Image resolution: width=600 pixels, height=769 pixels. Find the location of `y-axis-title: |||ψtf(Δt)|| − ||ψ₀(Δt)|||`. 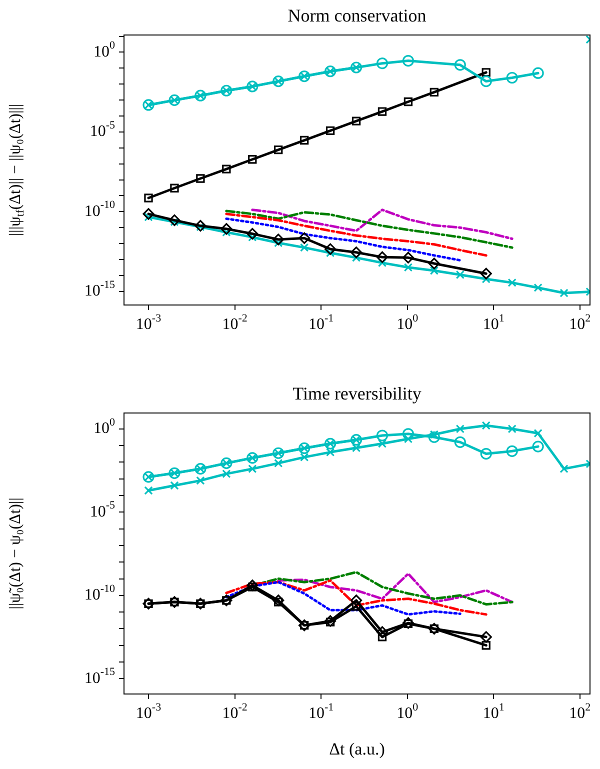

y-axis-title: |||ψtf(Δt)|| − ||ψ₀(Δt)||| is located at coordinates (17, 170).